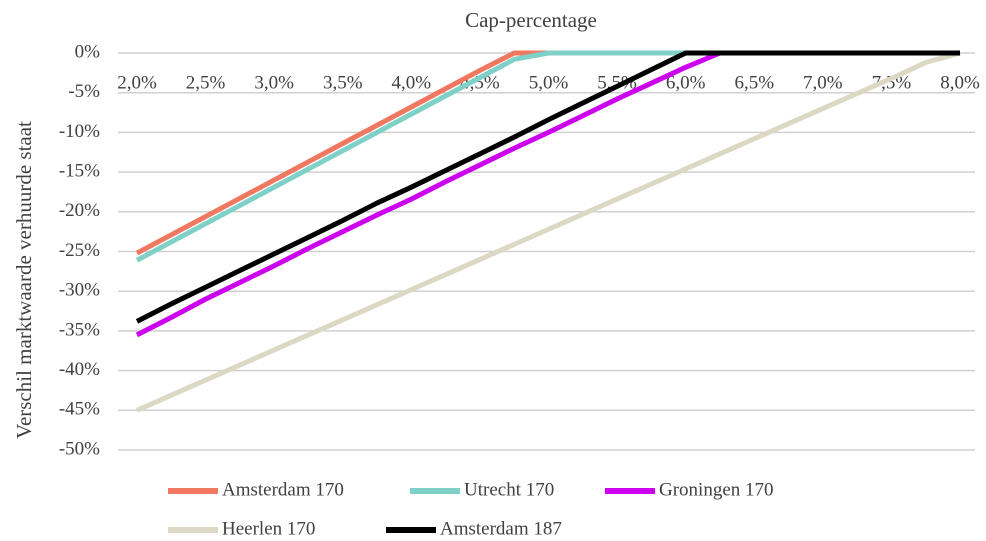 Image resolution: width=986 pixels, height=541 pixels. Describe the element at coordinates (79, 250) in the screenshot. I see `y-tick-label: -25%` at that location.